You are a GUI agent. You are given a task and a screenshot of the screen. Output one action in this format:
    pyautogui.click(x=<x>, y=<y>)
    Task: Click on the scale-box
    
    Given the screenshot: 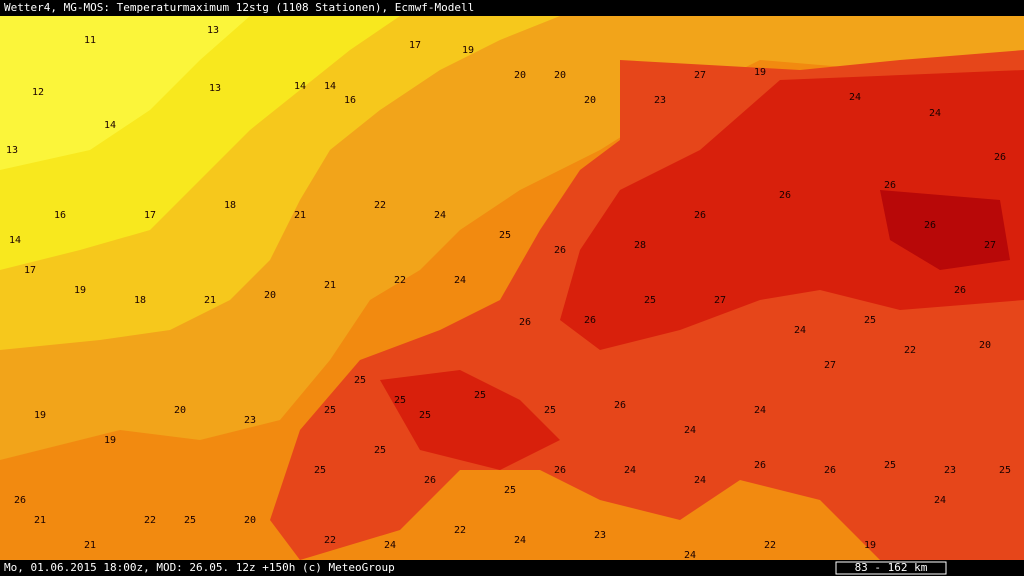 What is the action you would take?
    pyautogui.click(x=891, y=568)
    